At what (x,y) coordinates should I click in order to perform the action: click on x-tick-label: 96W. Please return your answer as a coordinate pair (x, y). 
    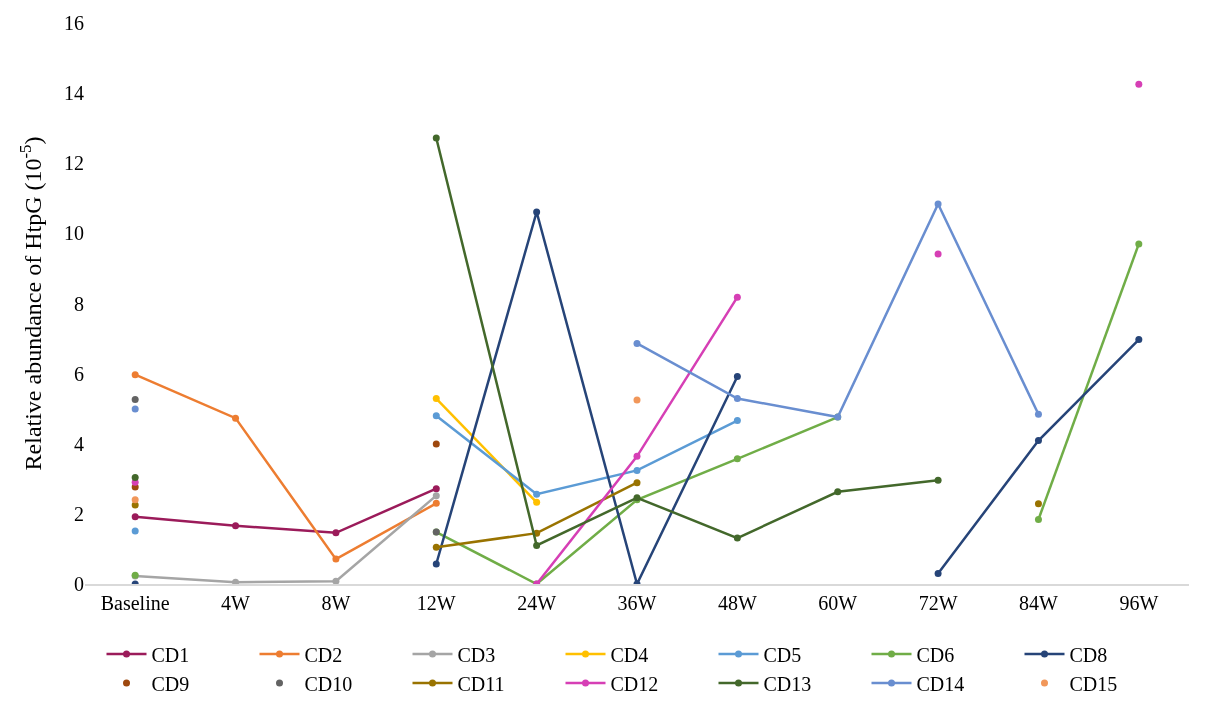
    Looking at the image, I should click on (1139, 602).